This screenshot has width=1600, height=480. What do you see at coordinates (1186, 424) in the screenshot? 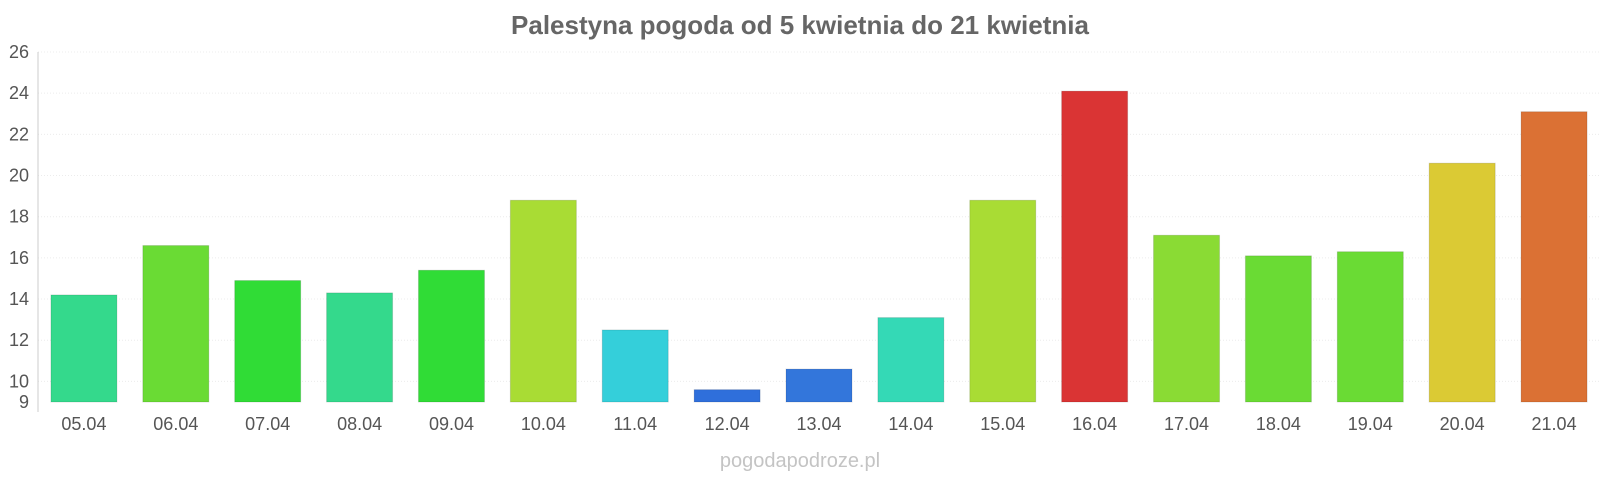
I see `x-tick-label: 17.04` at bounding box center [1186, 424].